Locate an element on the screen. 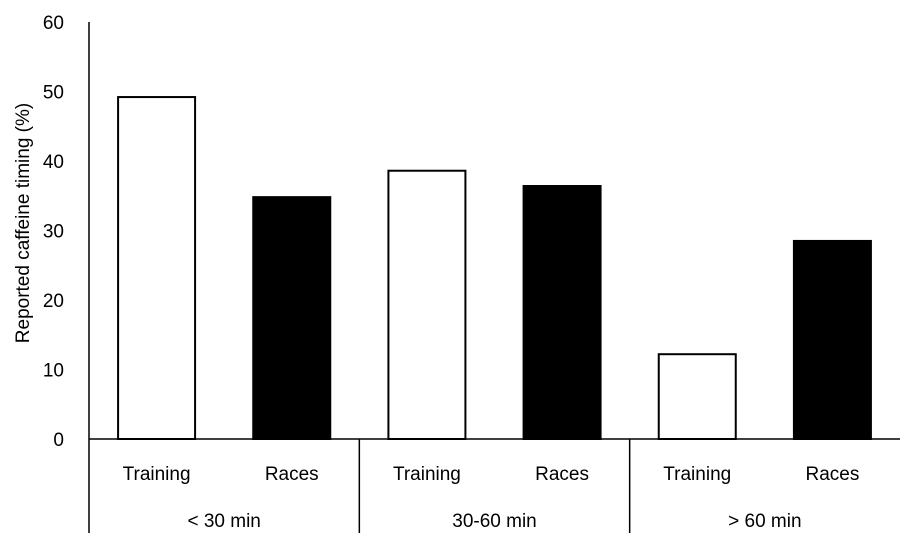 This screenshot has width=901, height=533. y-tick-label: 60 is located at coordinates (53, 23).